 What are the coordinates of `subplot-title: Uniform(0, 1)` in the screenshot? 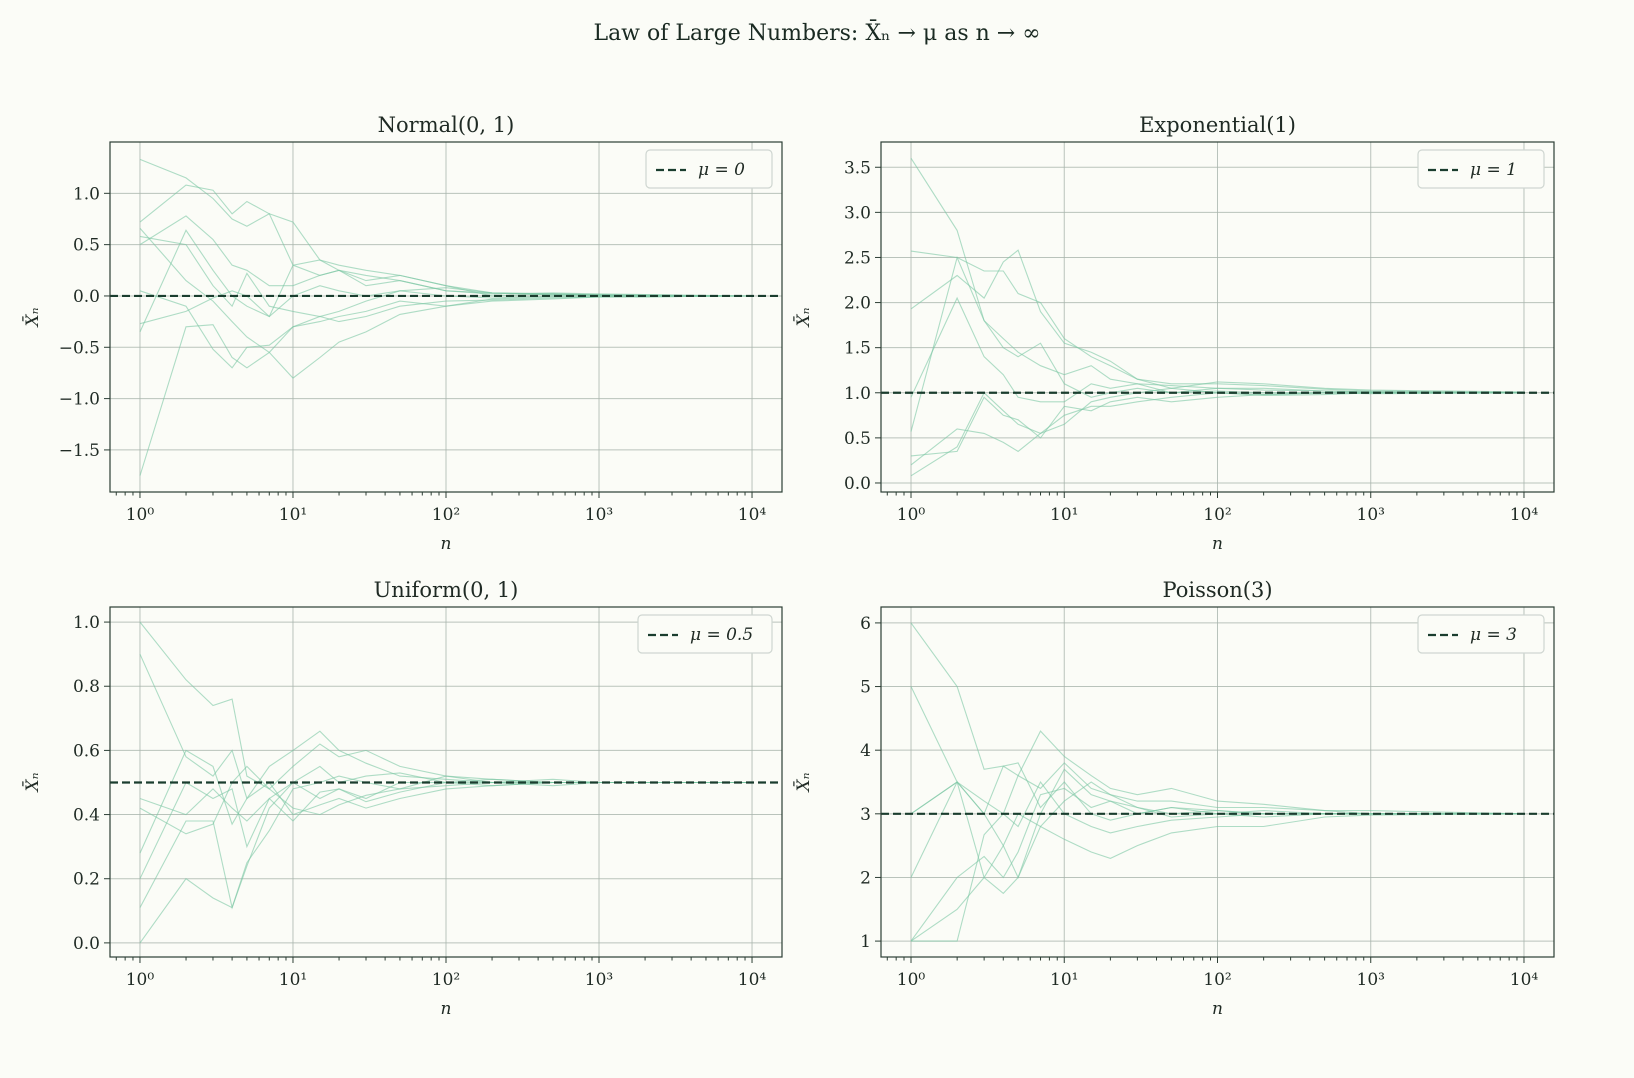 It's located at (446, 590).